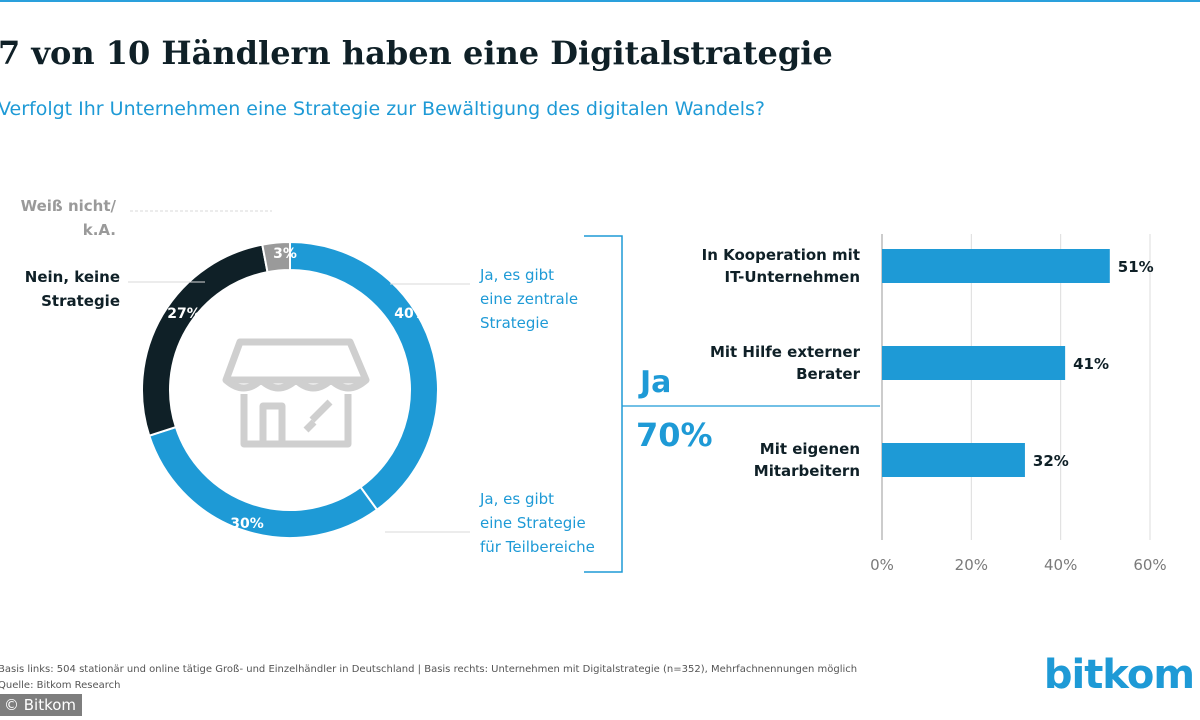 Image resolution: width=1200 pixels, height=720 pixels. Describe the element at coordinates (882, 565) in the screenshot. I see `x-tick-label: 0%` at that location.